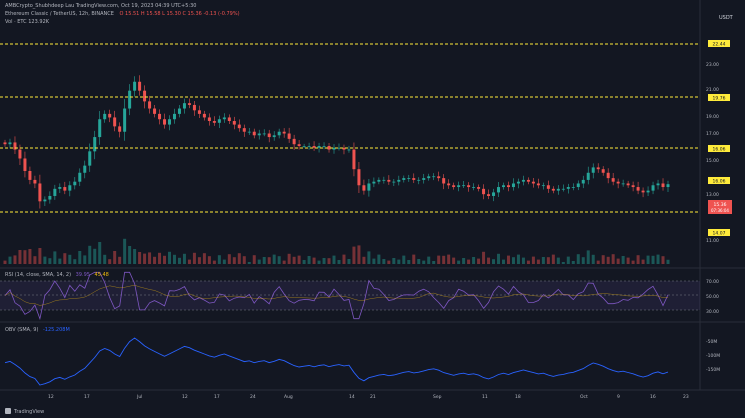 Image resolution: width=745 pixels, height=418 pixels. I want to click on currency-badge: USDT, so click(726, 18).